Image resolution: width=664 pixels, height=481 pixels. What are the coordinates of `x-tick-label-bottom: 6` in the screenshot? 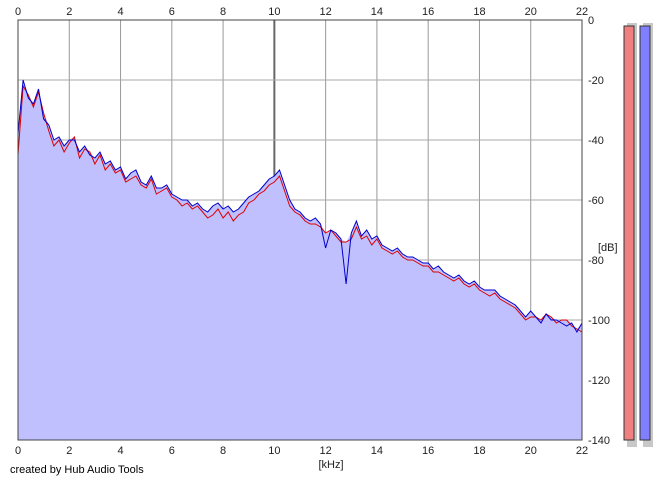 It's located at (172, 451).